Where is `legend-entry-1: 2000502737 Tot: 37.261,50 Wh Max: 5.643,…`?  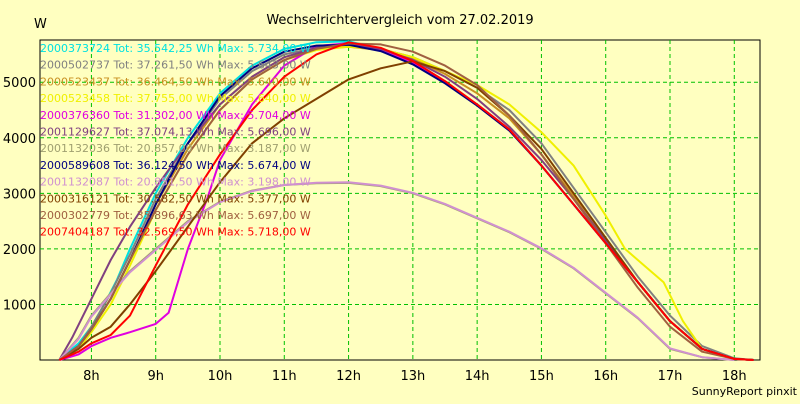 legend-entry-1: 2000502737 Tot: 37.261,50 Wh Max: 5.643,… is located at coordinates (175, 65).